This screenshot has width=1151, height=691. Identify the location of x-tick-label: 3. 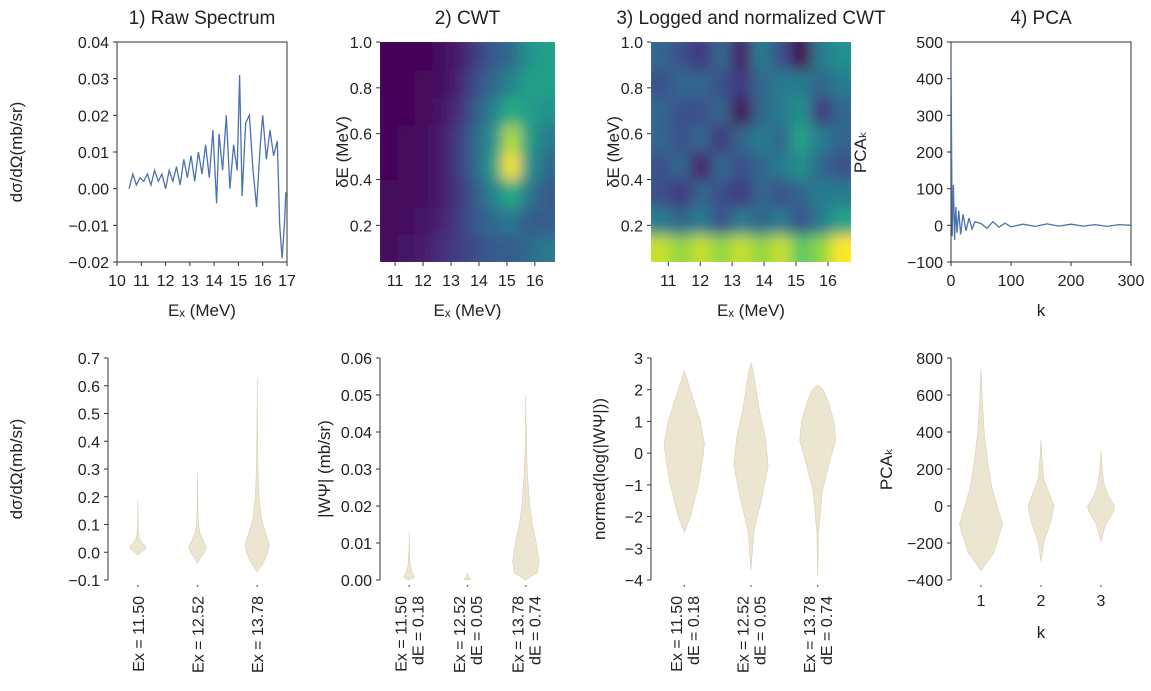
(1101, 601).